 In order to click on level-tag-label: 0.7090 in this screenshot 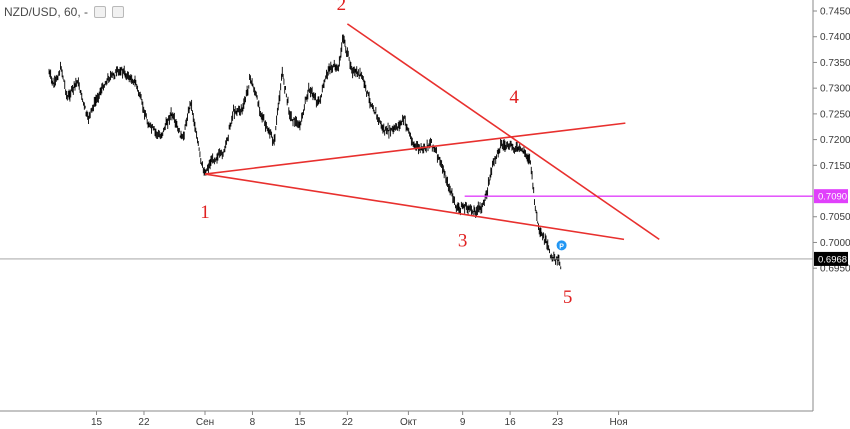, I will do `click(832, 197)`.